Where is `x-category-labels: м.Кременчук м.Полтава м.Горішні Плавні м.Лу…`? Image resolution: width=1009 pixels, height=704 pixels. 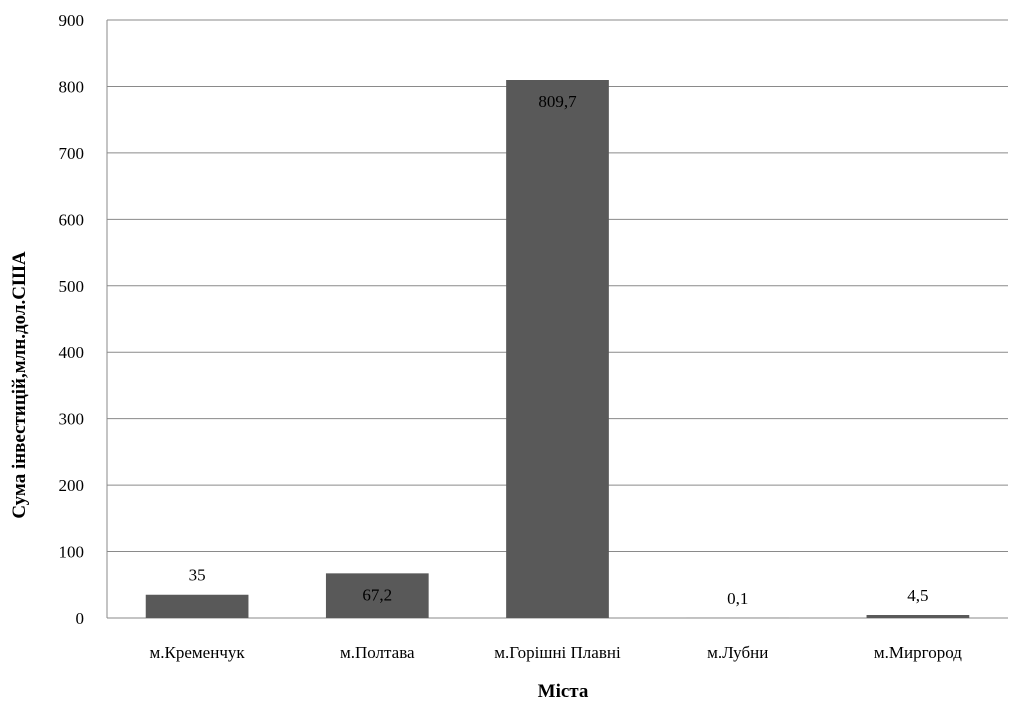
x-category-labels: м.Кременчук м.Полтава м.Горішні Плавні м.Лу… is located at coordinates (556, 652).